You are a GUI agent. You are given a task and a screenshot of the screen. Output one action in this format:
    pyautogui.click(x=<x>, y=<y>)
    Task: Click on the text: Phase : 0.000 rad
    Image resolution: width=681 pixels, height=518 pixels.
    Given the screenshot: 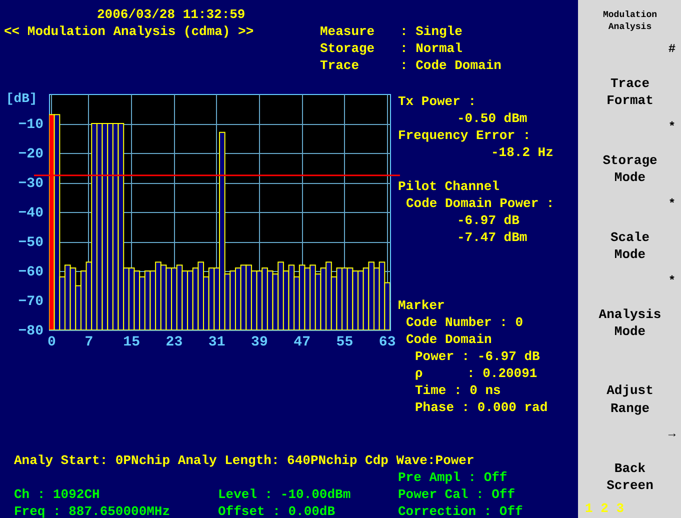 What is the action you would take?
    pyautogui.click(x=481, y=407)
    